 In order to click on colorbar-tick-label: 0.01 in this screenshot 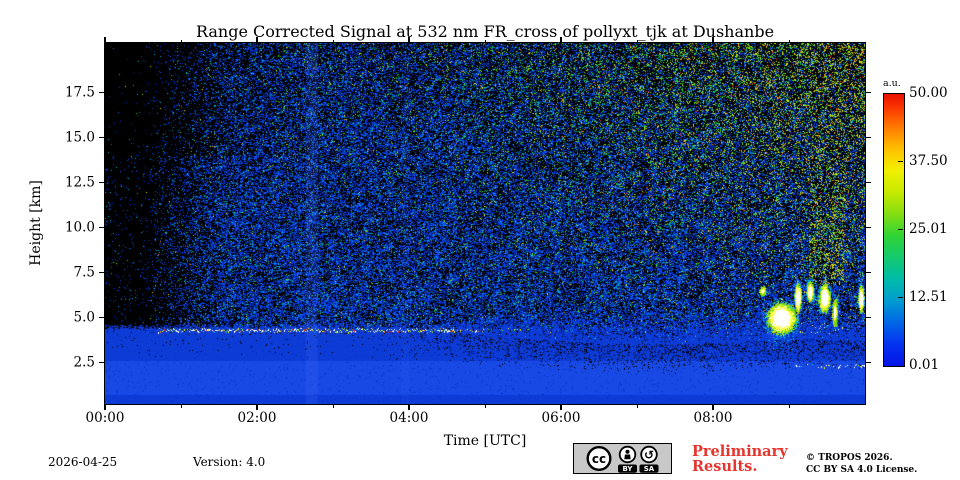, I will do `click(924, 365)`.